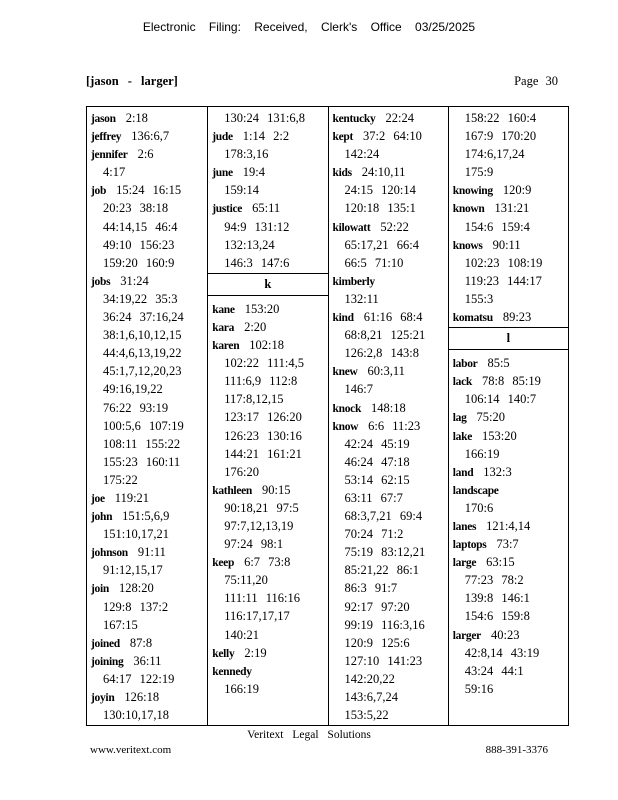  What do you see at coordinates (392, 136) in the screenshot?
I see `page-line-refs: 37:2 64:10` at bounding box center [392, 136].